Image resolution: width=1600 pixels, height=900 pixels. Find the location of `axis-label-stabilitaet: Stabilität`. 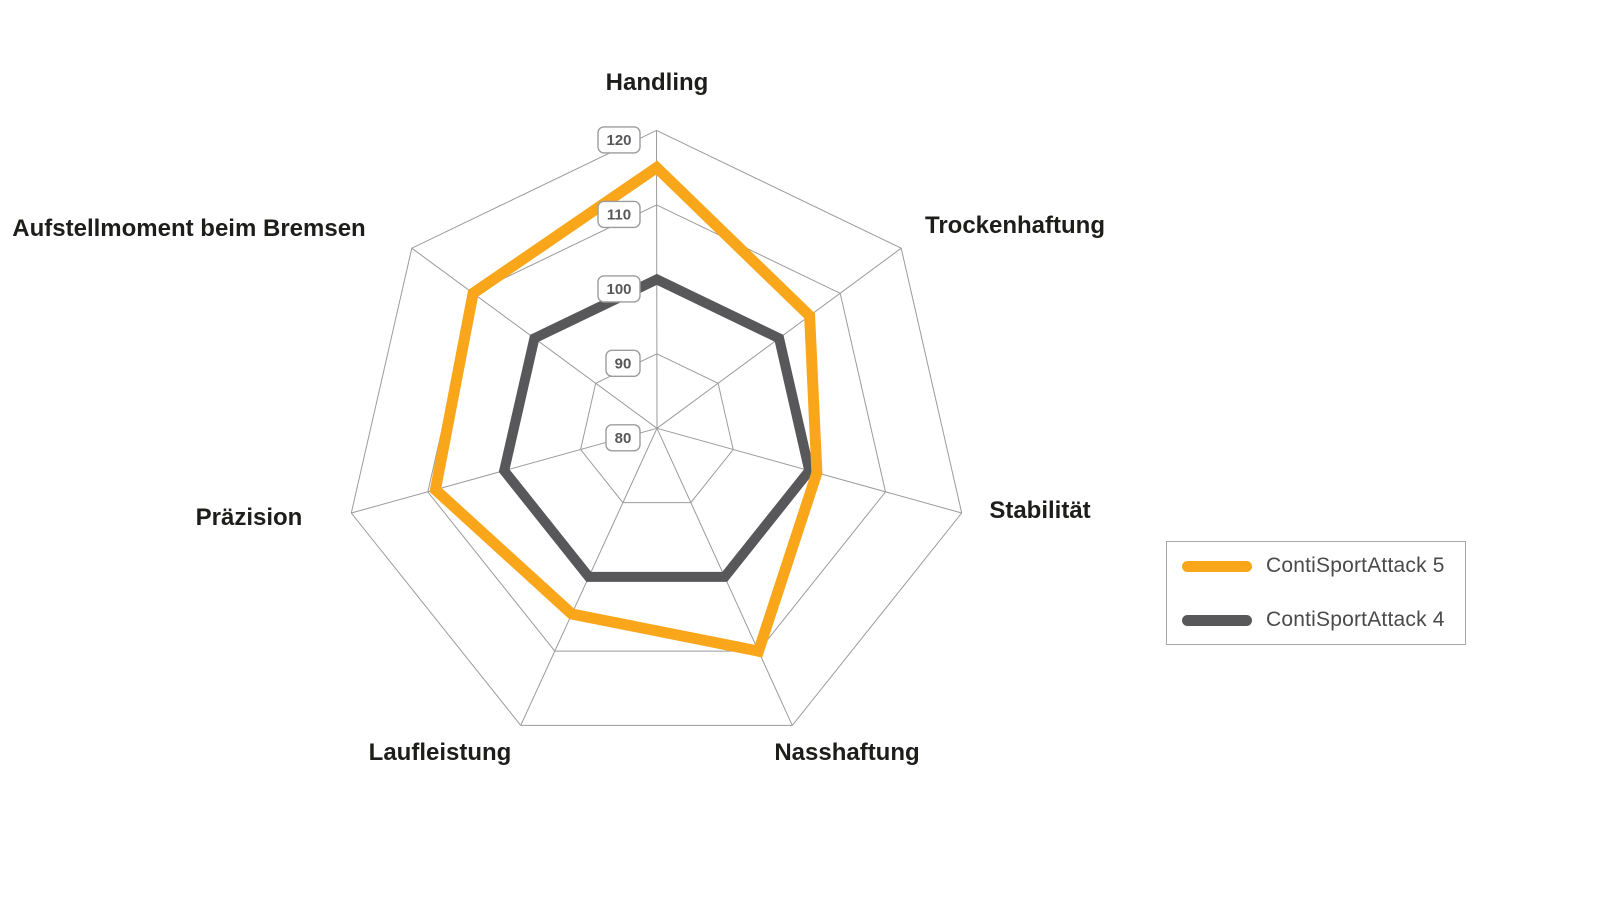

axis-label-stabilitaet: Stabilität is located at coordinates (1039, 510).